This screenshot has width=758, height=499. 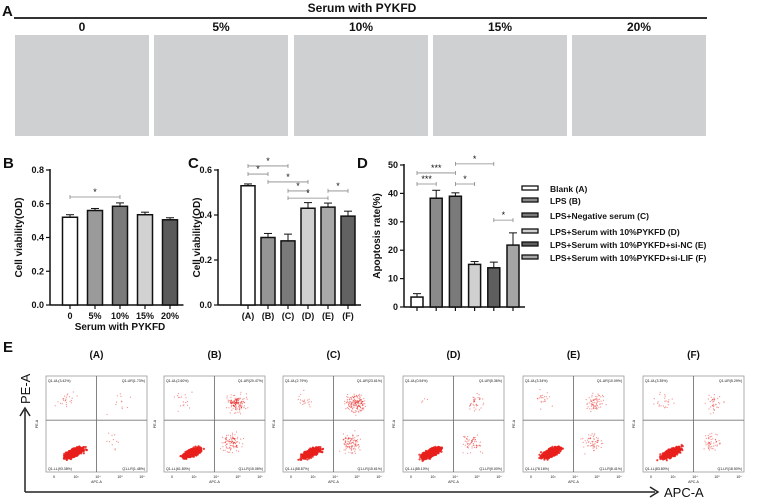 I want to click on significance-label: ***, so click(x=426, y=179).